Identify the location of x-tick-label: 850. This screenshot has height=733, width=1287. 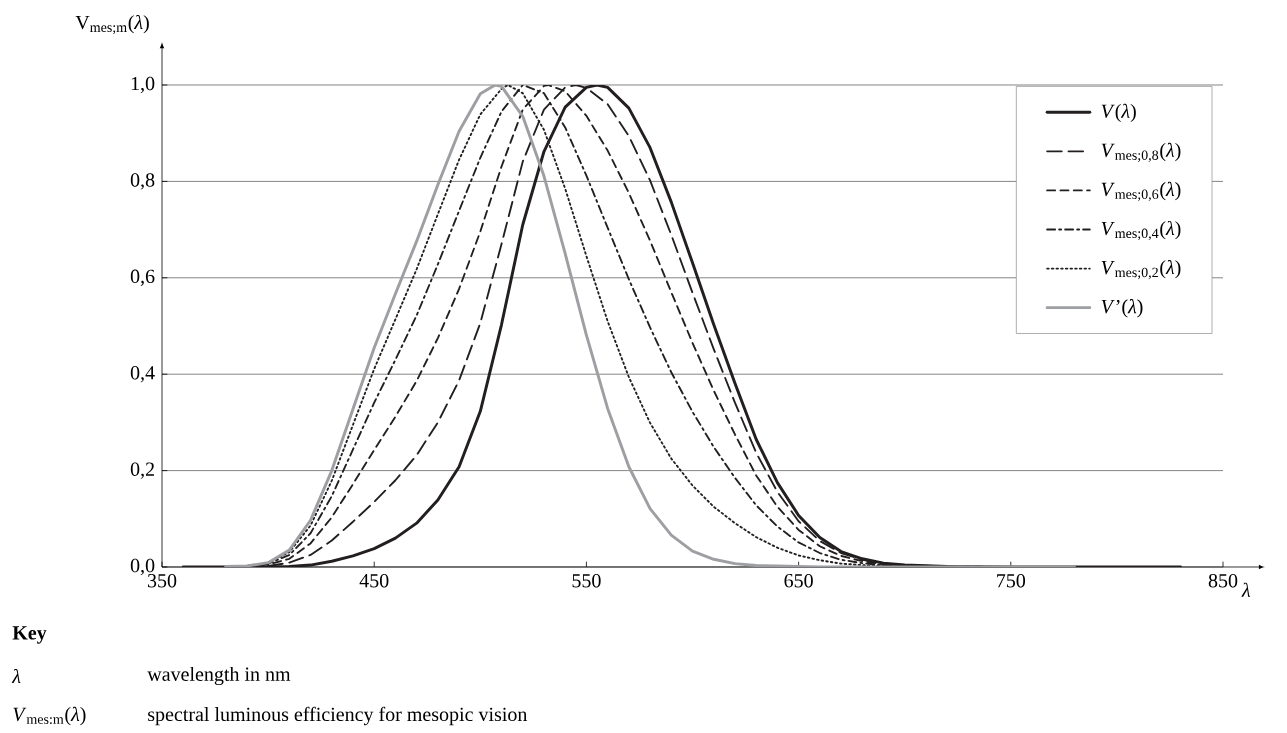
(1223, 580).